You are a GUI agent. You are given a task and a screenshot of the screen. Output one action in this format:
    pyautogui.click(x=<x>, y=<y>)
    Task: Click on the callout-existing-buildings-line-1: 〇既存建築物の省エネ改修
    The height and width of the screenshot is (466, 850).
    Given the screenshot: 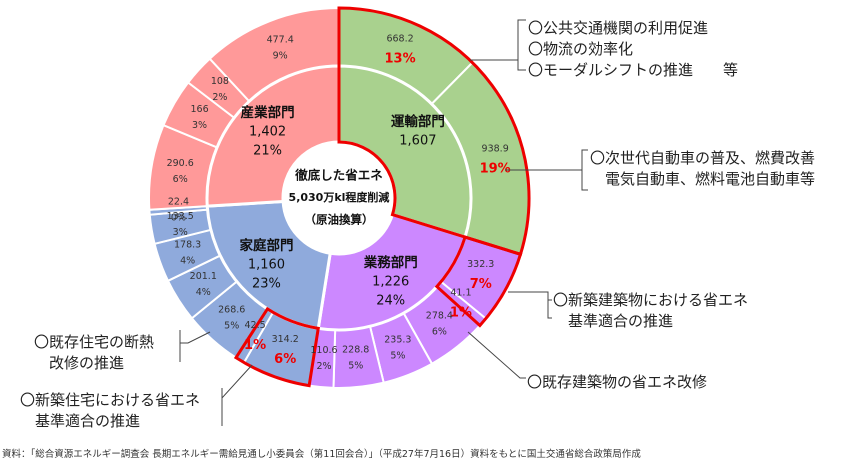 What is the action you would take?
    pyautogui.click(x=617, y=382)
    